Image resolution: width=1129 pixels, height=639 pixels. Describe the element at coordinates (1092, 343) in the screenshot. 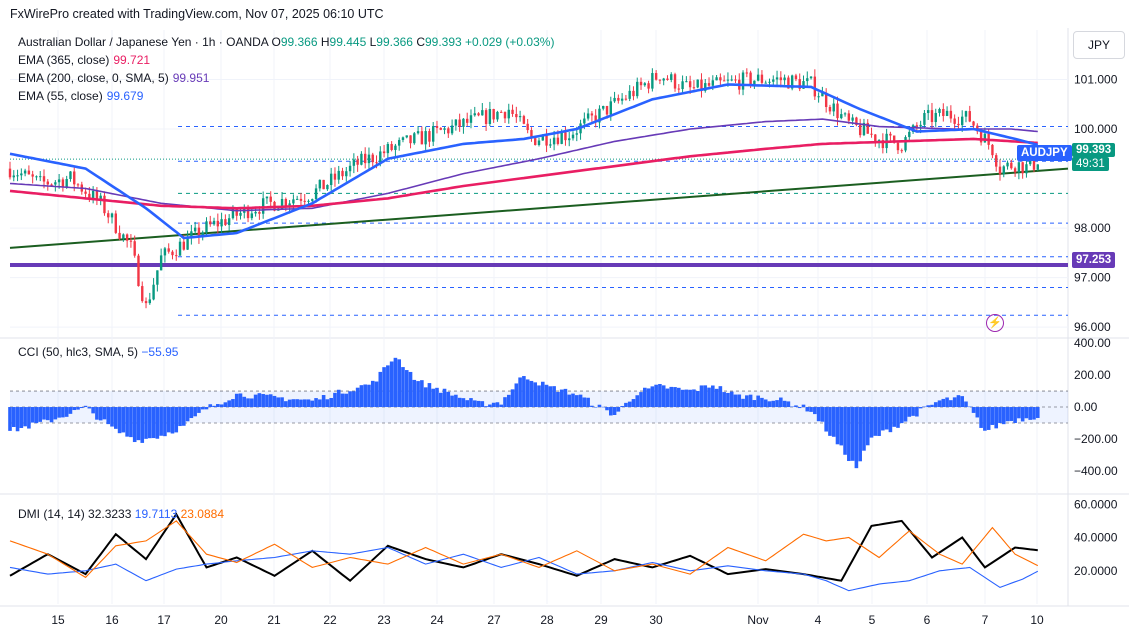

I see `cci-tick-label: 400.00` at that location.